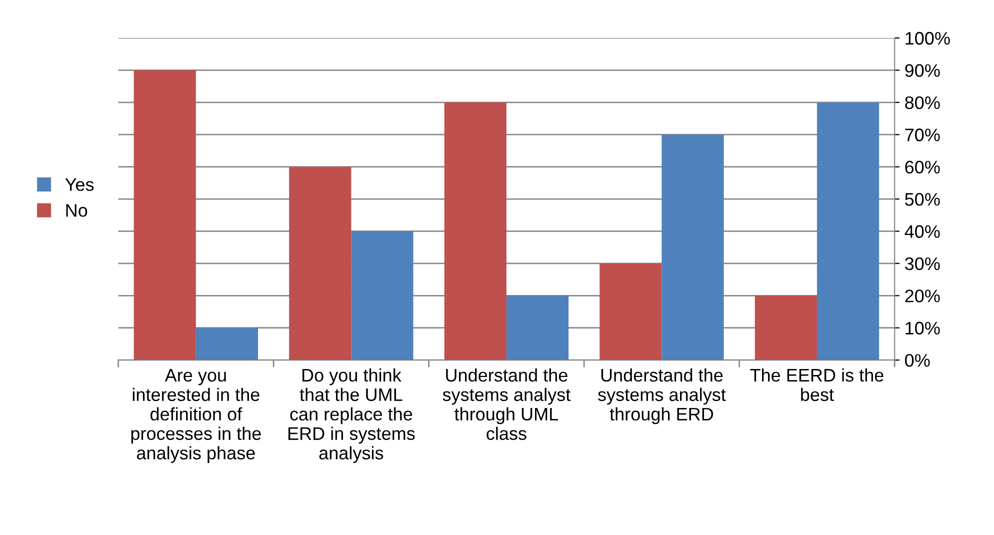  Describe the element at coordinates (922, 231) in the screenshot. I see `y-tick-label: 40%` at that location.